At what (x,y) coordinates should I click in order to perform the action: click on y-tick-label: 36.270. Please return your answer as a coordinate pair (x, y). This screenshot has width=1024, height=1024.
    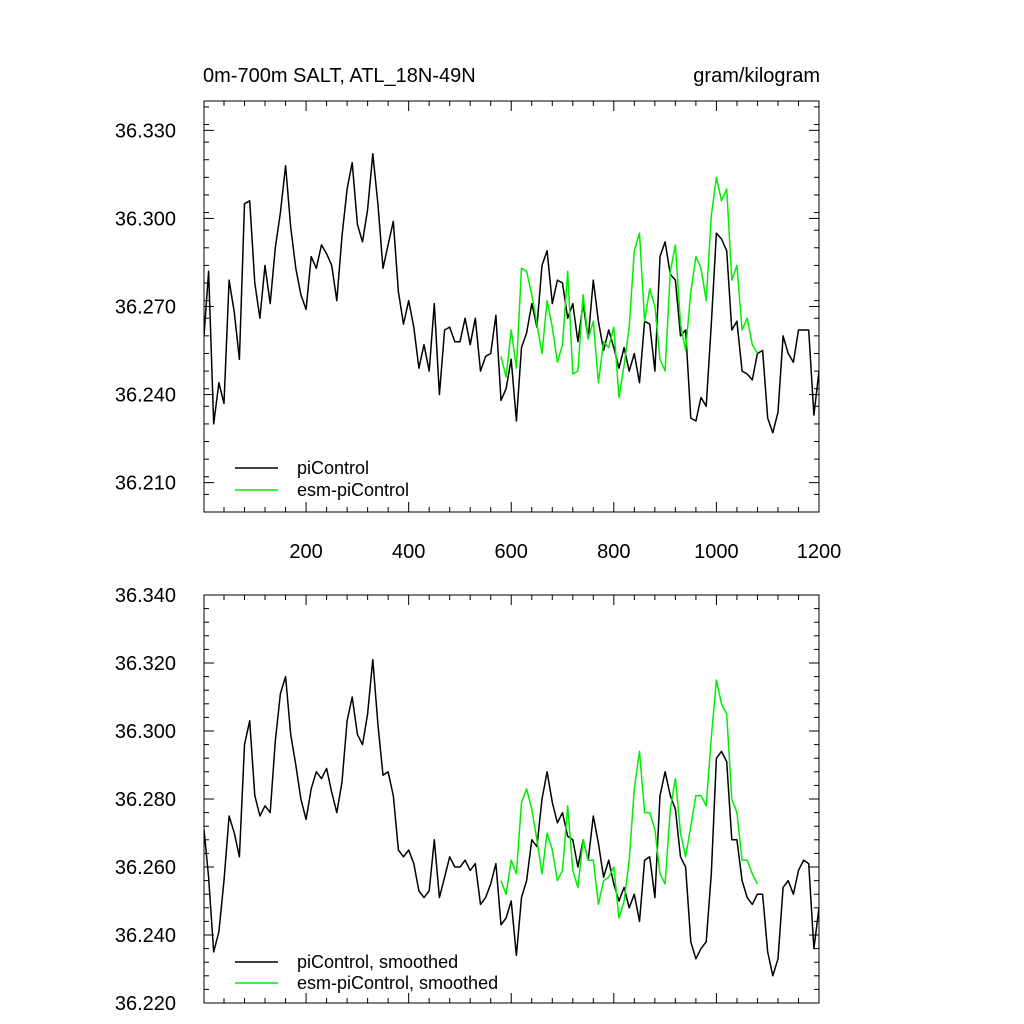
    Looking at the image, I should click on (145, 308).